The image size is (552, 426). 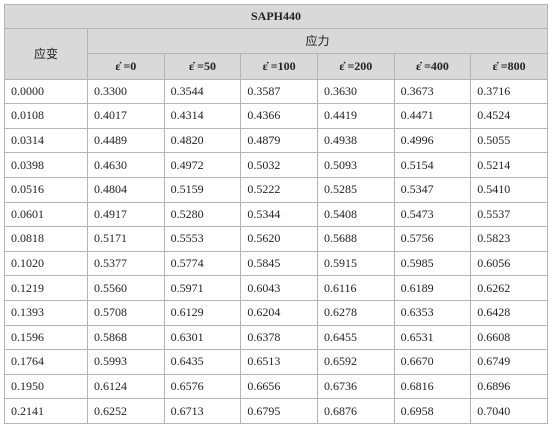 I want to click on strain-cell: 0.0108, so click(x=46, y=116).